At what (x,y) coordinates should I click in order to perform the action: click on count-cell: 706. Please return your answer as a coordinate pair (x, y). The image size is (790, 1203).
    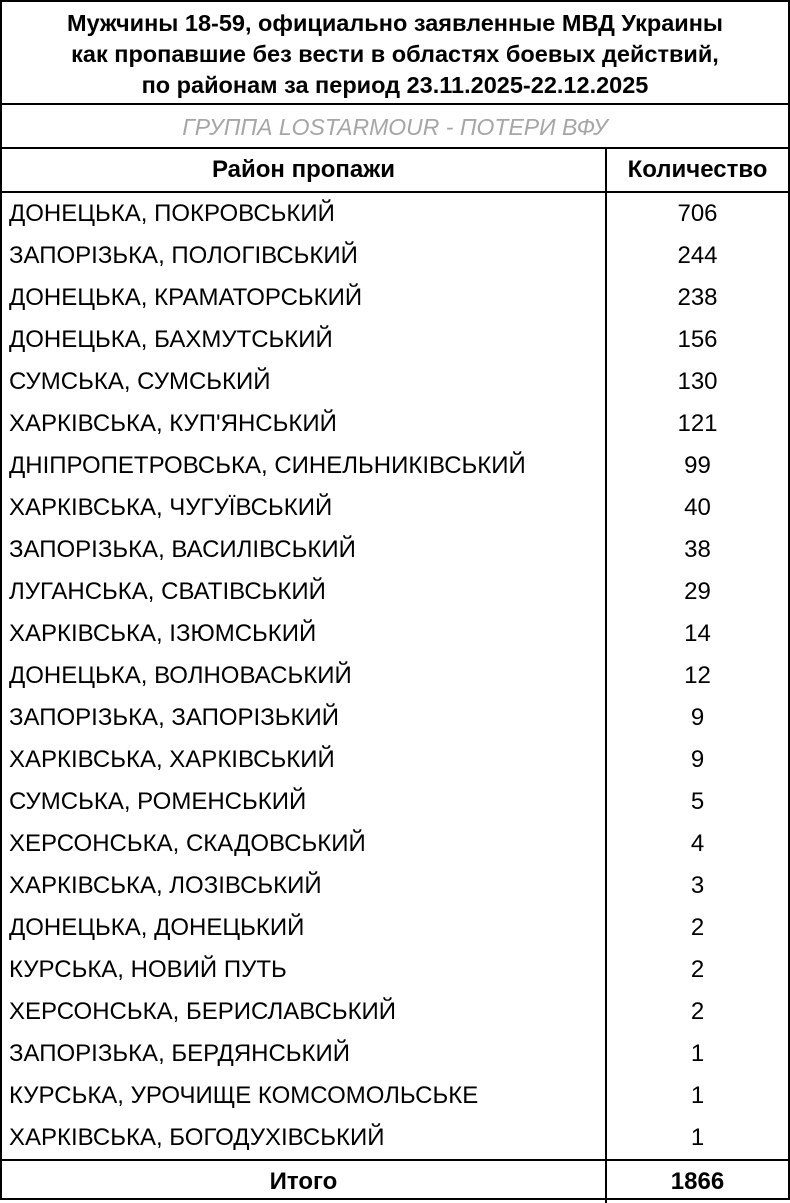
    Looking at the image, I should click on (696, 213).